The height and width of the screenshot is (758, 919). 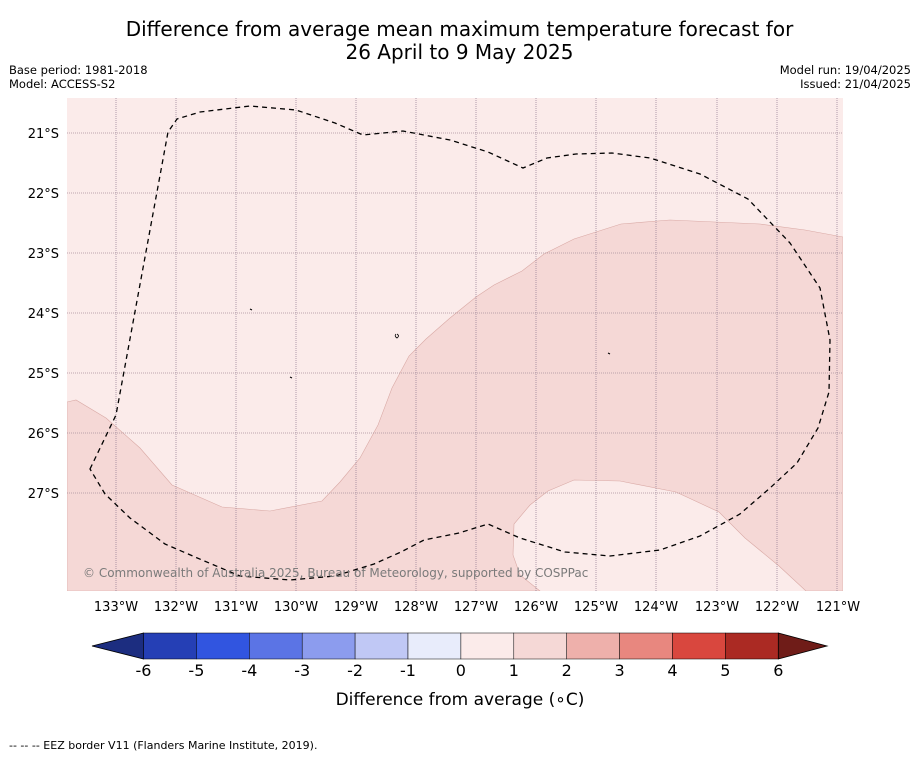 I want to click on latitude-label: 27°S, so click(x=43, y=494).